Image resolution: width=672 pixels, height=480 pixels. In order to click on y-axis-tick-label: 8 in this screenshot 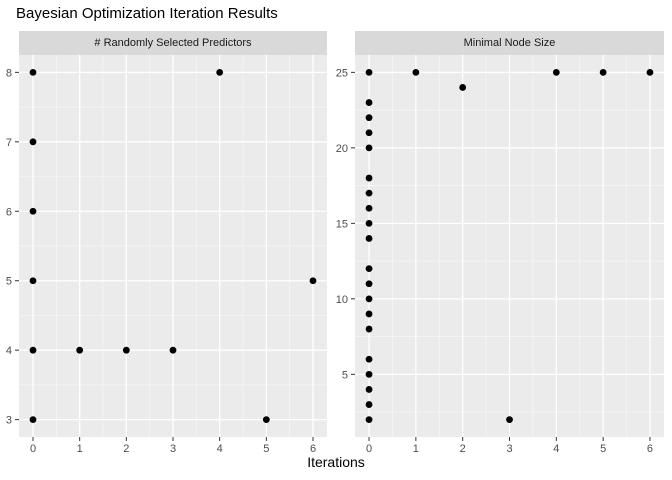, I will do `click(9, 73)`.